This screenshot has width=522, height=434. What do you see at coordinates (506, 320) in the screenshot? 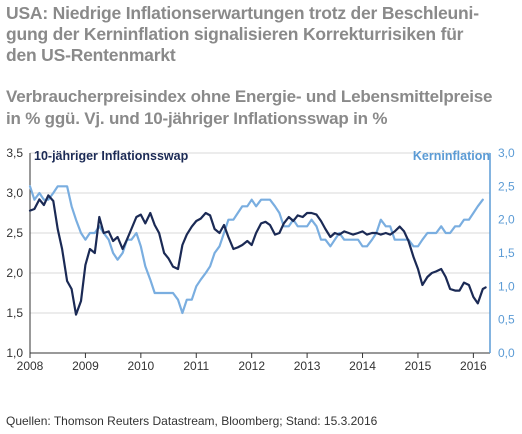
I see `y-right-tick-label: 0,5` at bounding box center [506, 320].